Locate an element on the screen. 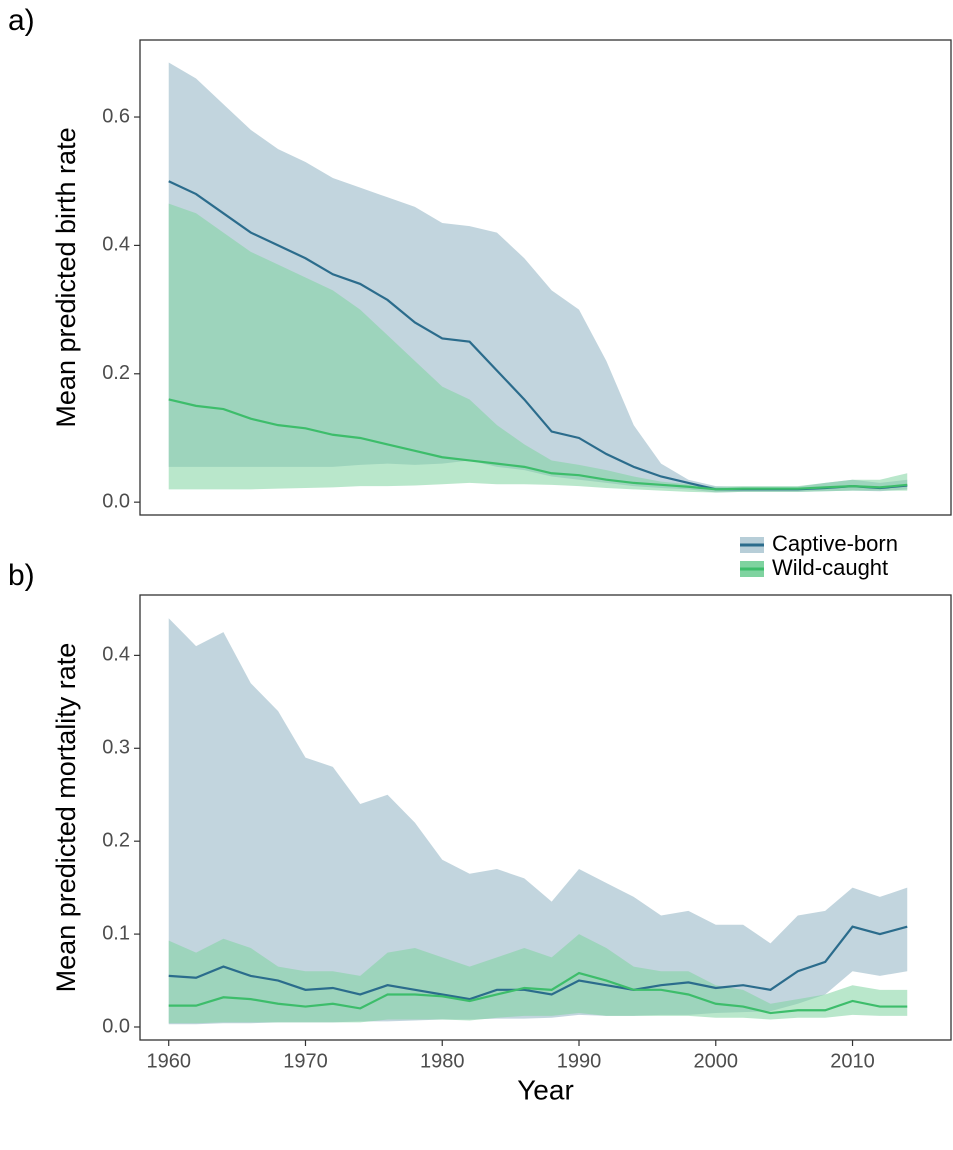  confidence-band is located at coordinates (538, 979).